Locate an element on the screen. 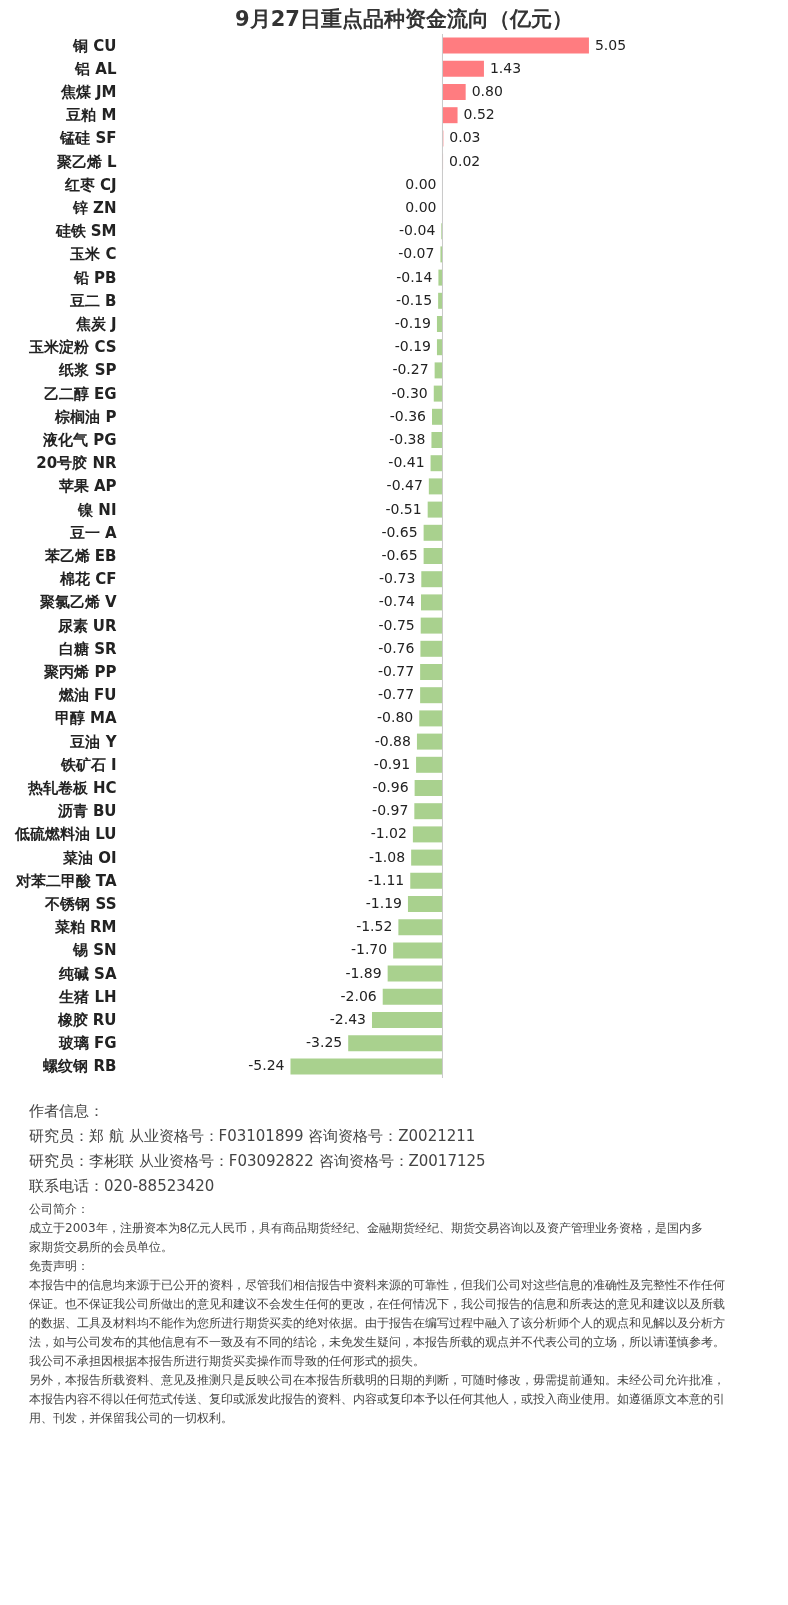  y-tick-label: 白糖 SR is located at coordinates (87, 648).